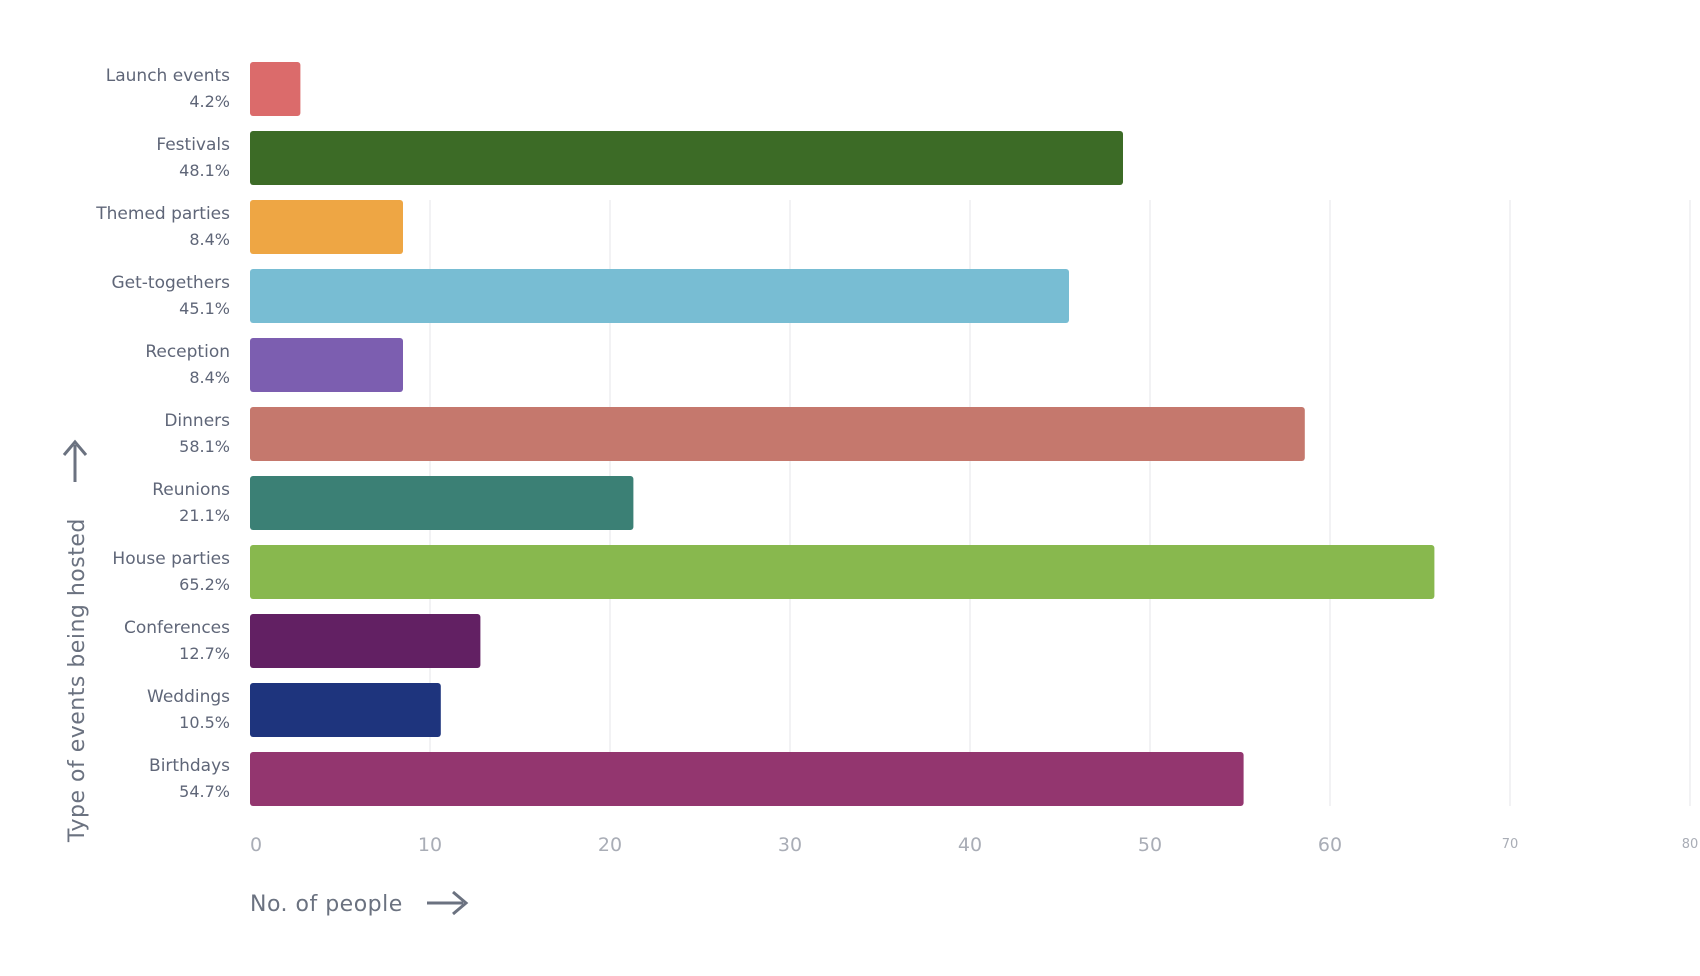 The height and width of the screenshot is (976, 1700). Describe the element at coordinates (209, 101) in the screenshot. I see `percent-label: 4.2%` at that location.